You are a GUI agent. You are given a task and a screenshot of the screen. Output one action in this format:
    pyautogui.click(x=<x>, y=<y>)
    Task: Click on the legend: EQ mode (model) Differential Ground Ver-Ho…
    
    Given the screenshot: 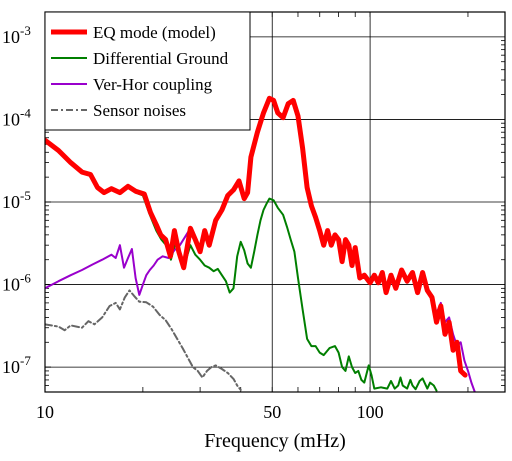 What is the action you would take?
    pyautogui.click(x=147, y=71)
    